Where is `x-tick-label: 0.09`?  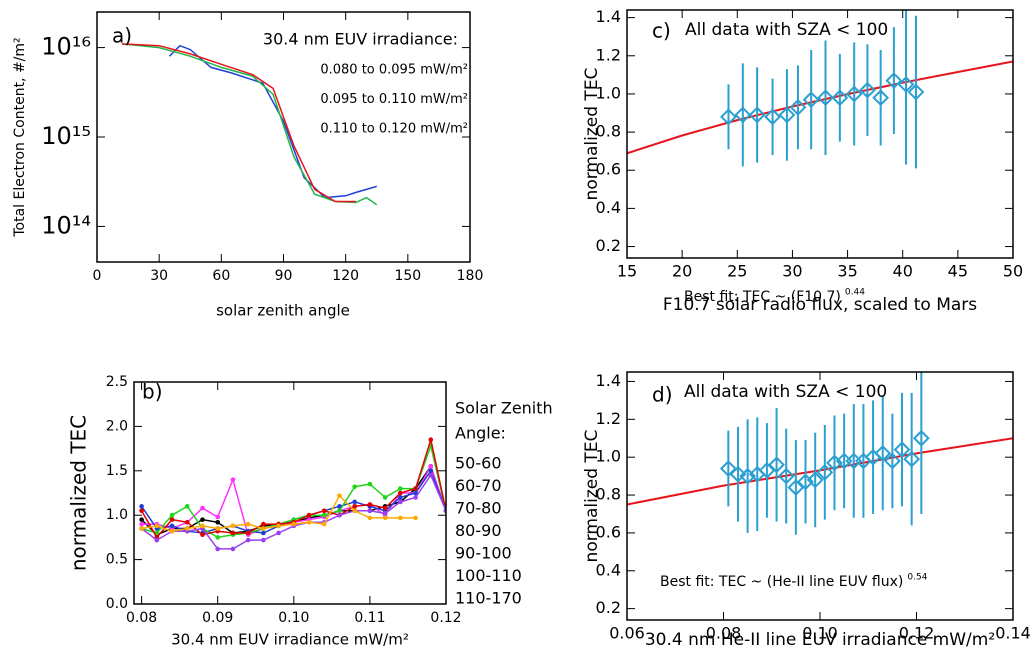 x-tick-label: 0.09 is located at coordinates (217, 618).